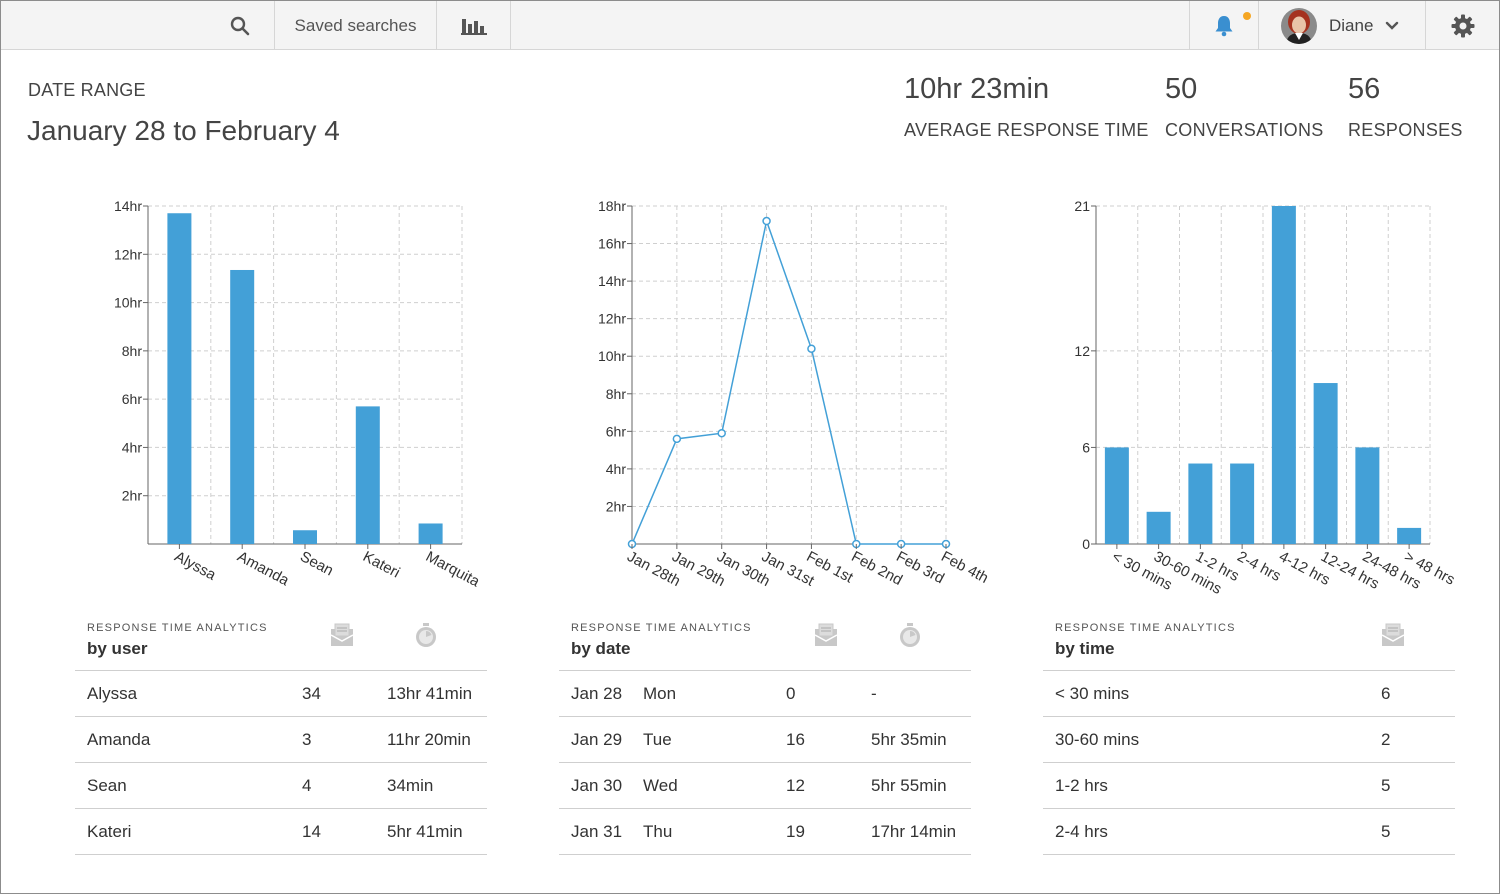  What do you see at coordinates (765, 786) in the screenshot?
I see `table-row: Jan 30 Wed 12 5hr 55min` at bounding box center [765, 786].